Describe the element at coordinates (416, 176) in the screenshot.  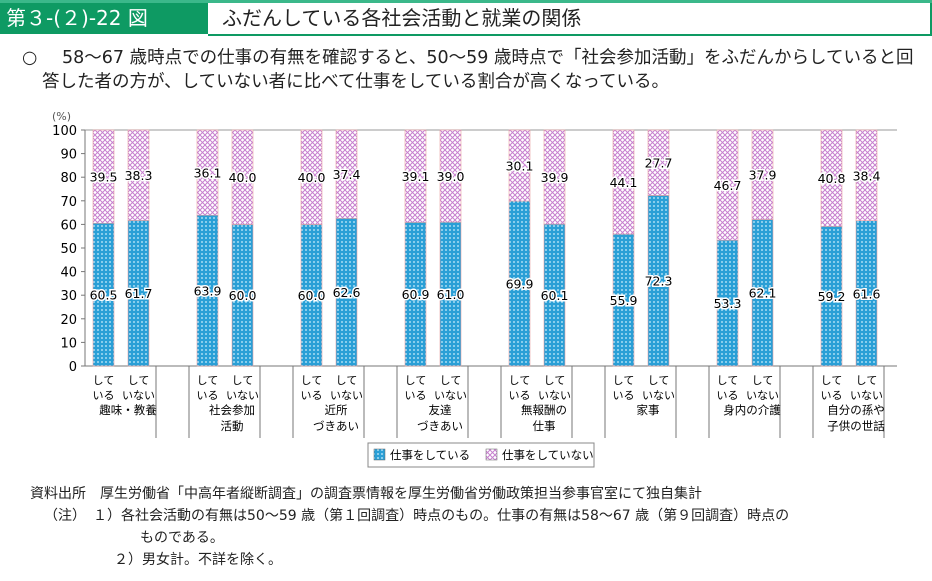
I see `data-label-not-working: 39.1` at that location.